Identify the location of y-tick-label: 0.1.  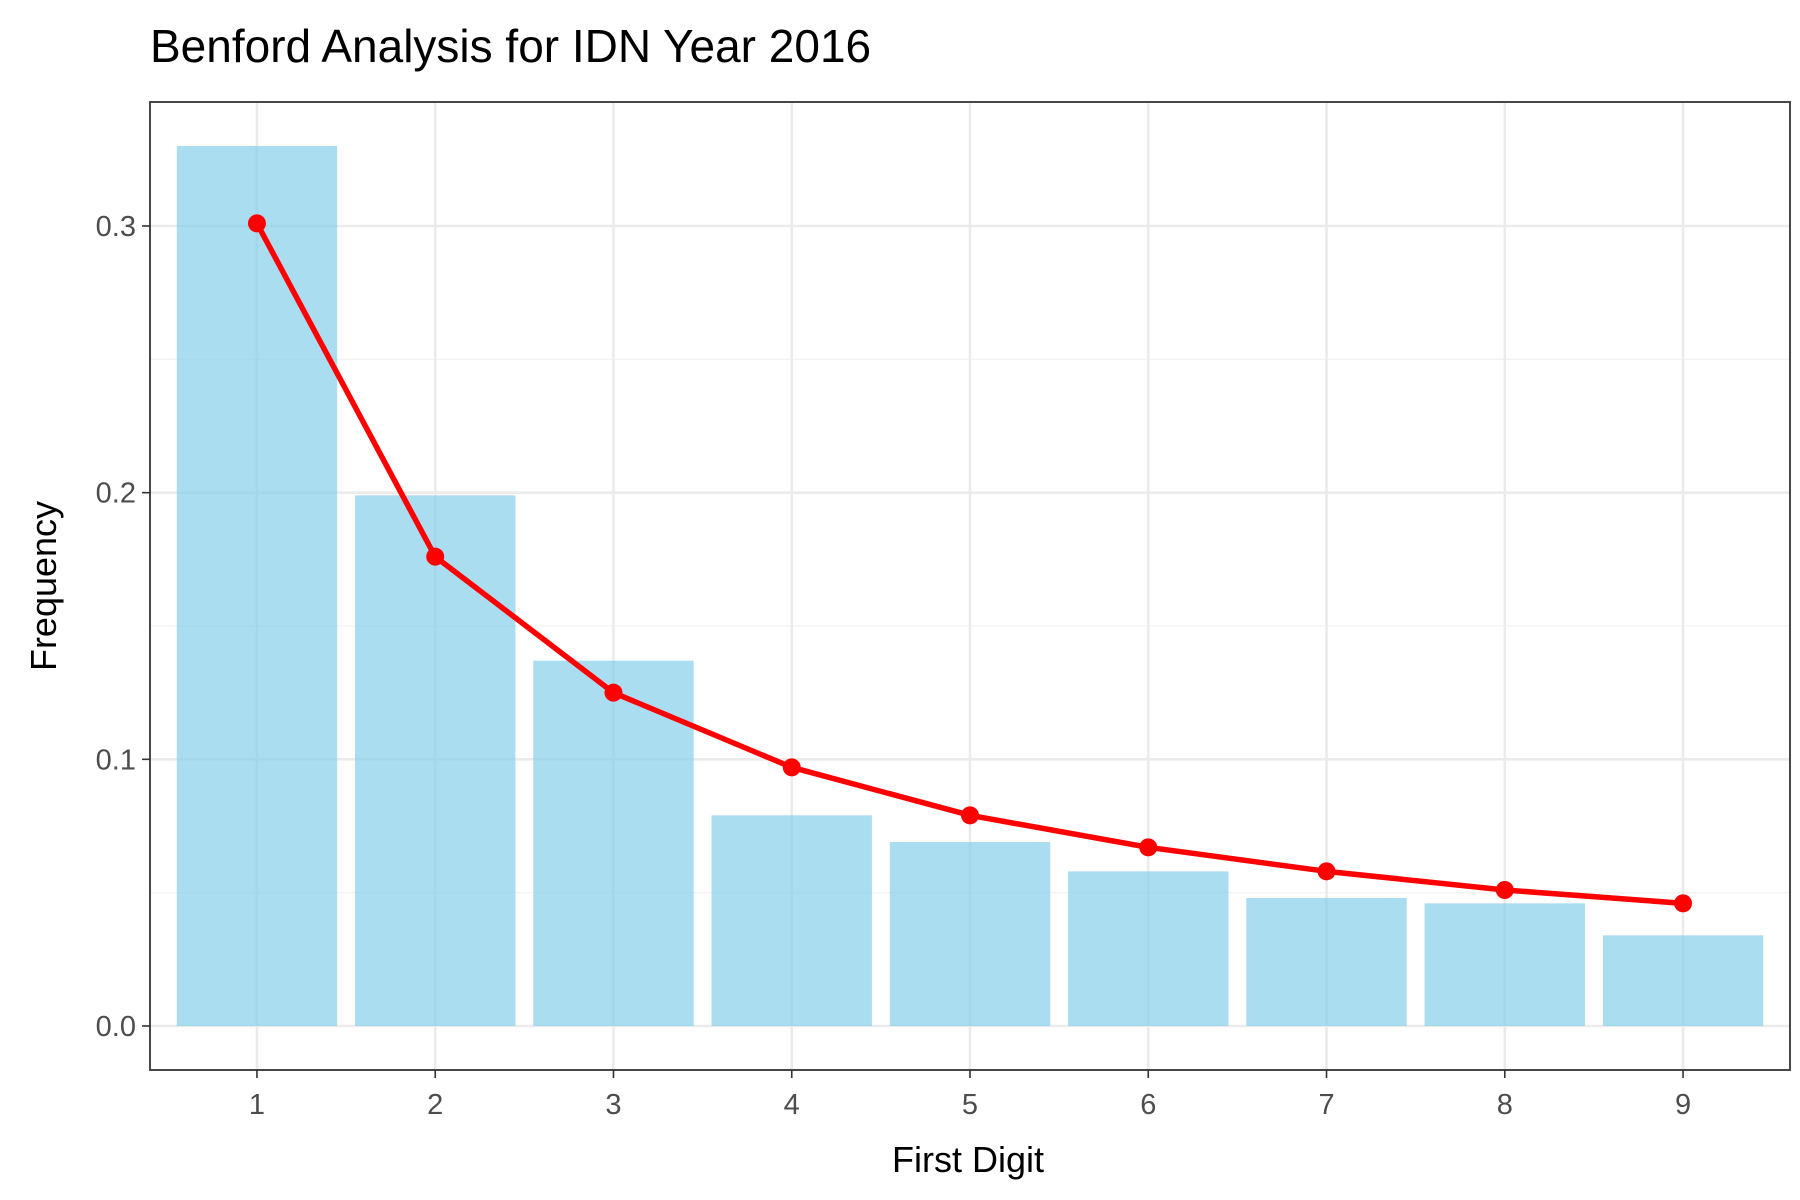
(116, 760).